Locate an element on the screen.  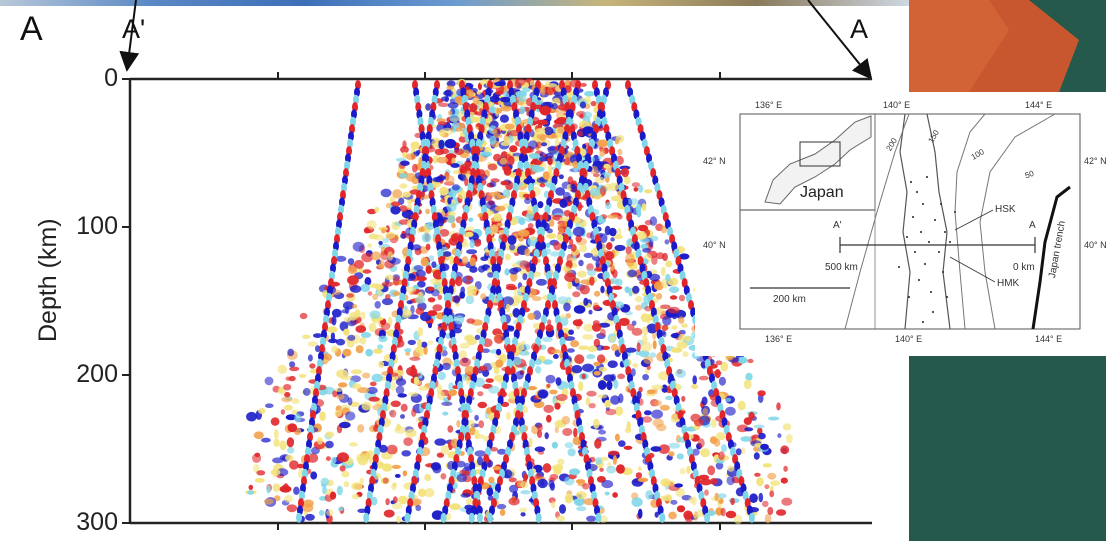
ray-band-mark is located at coordinates (661, 202).